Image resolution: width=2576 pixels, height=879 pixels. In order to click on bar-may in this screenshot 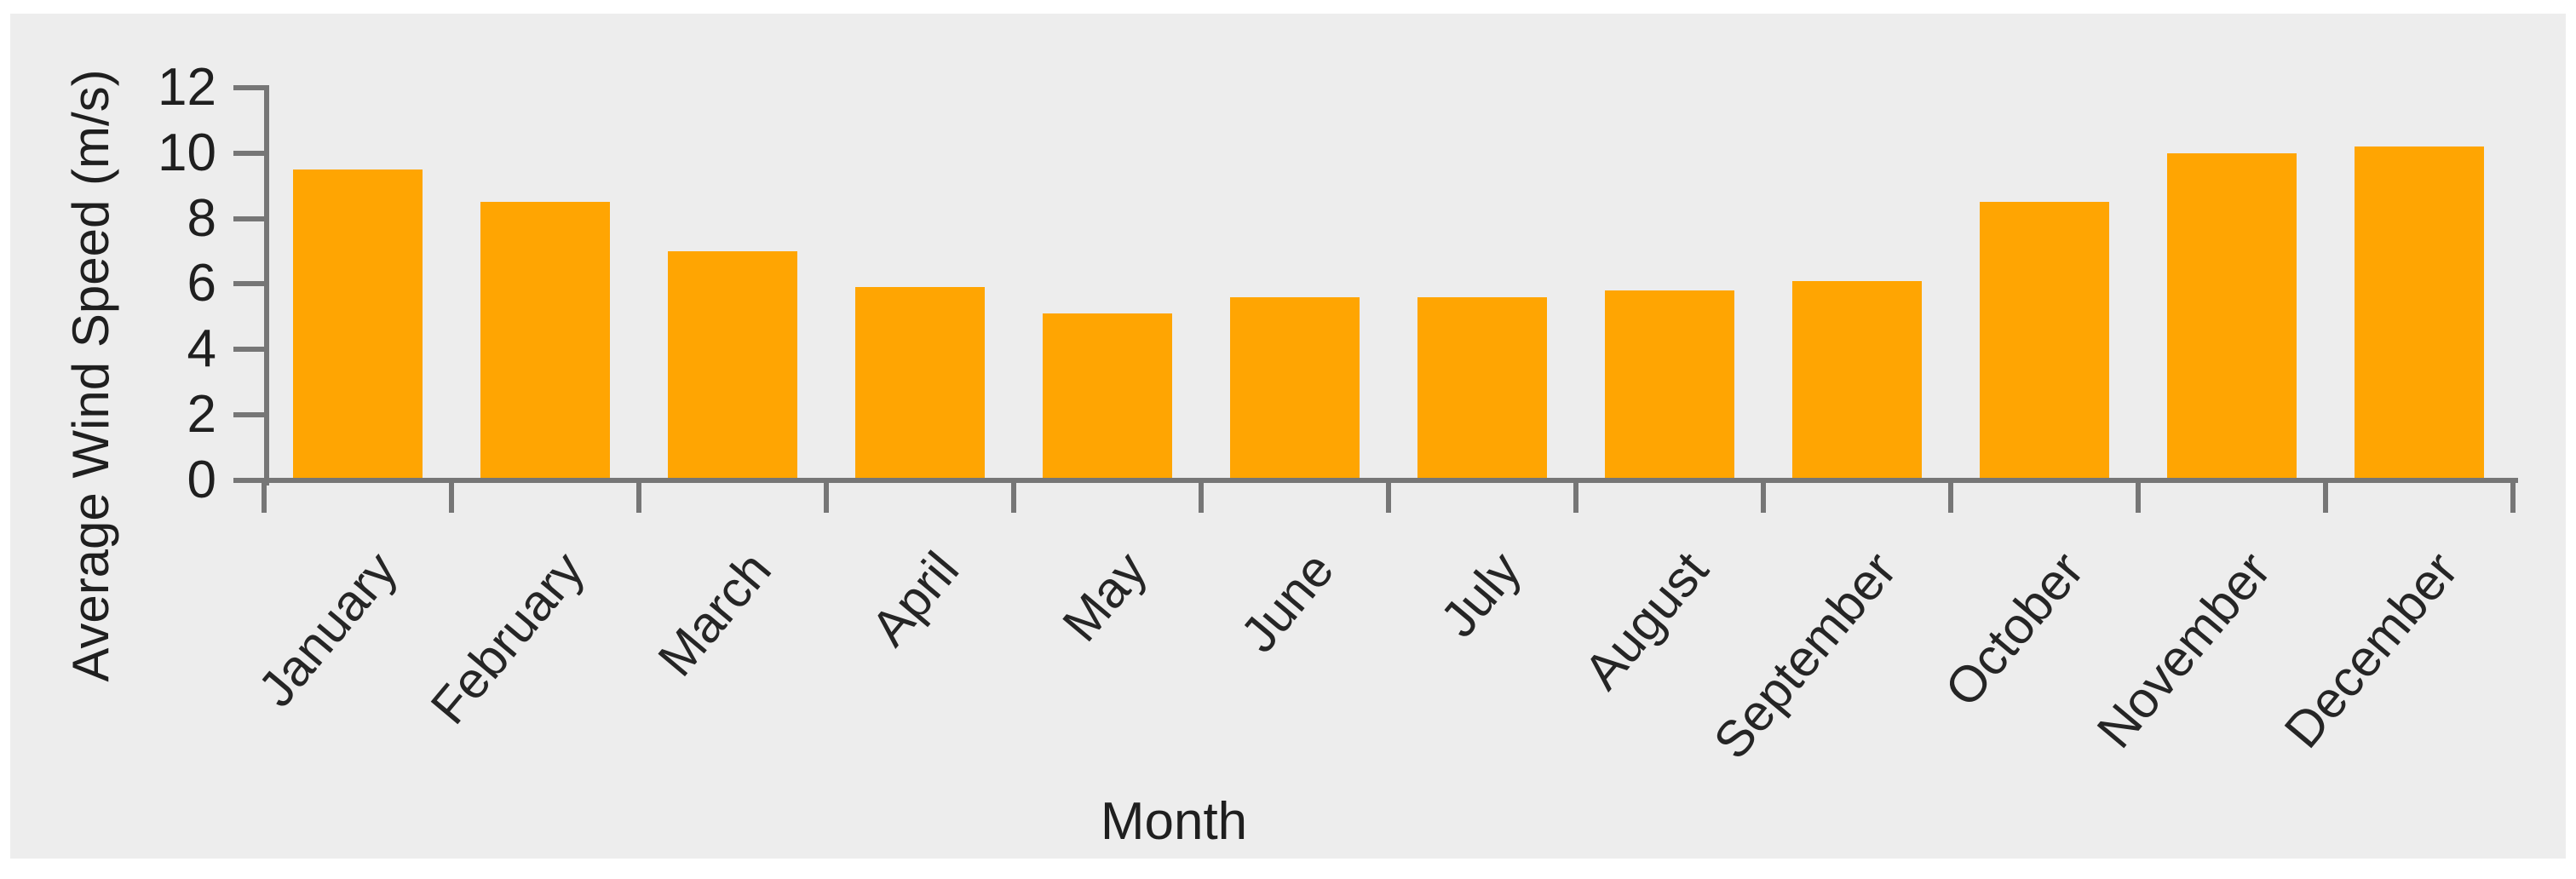, I will do `click(1107, 396)`.